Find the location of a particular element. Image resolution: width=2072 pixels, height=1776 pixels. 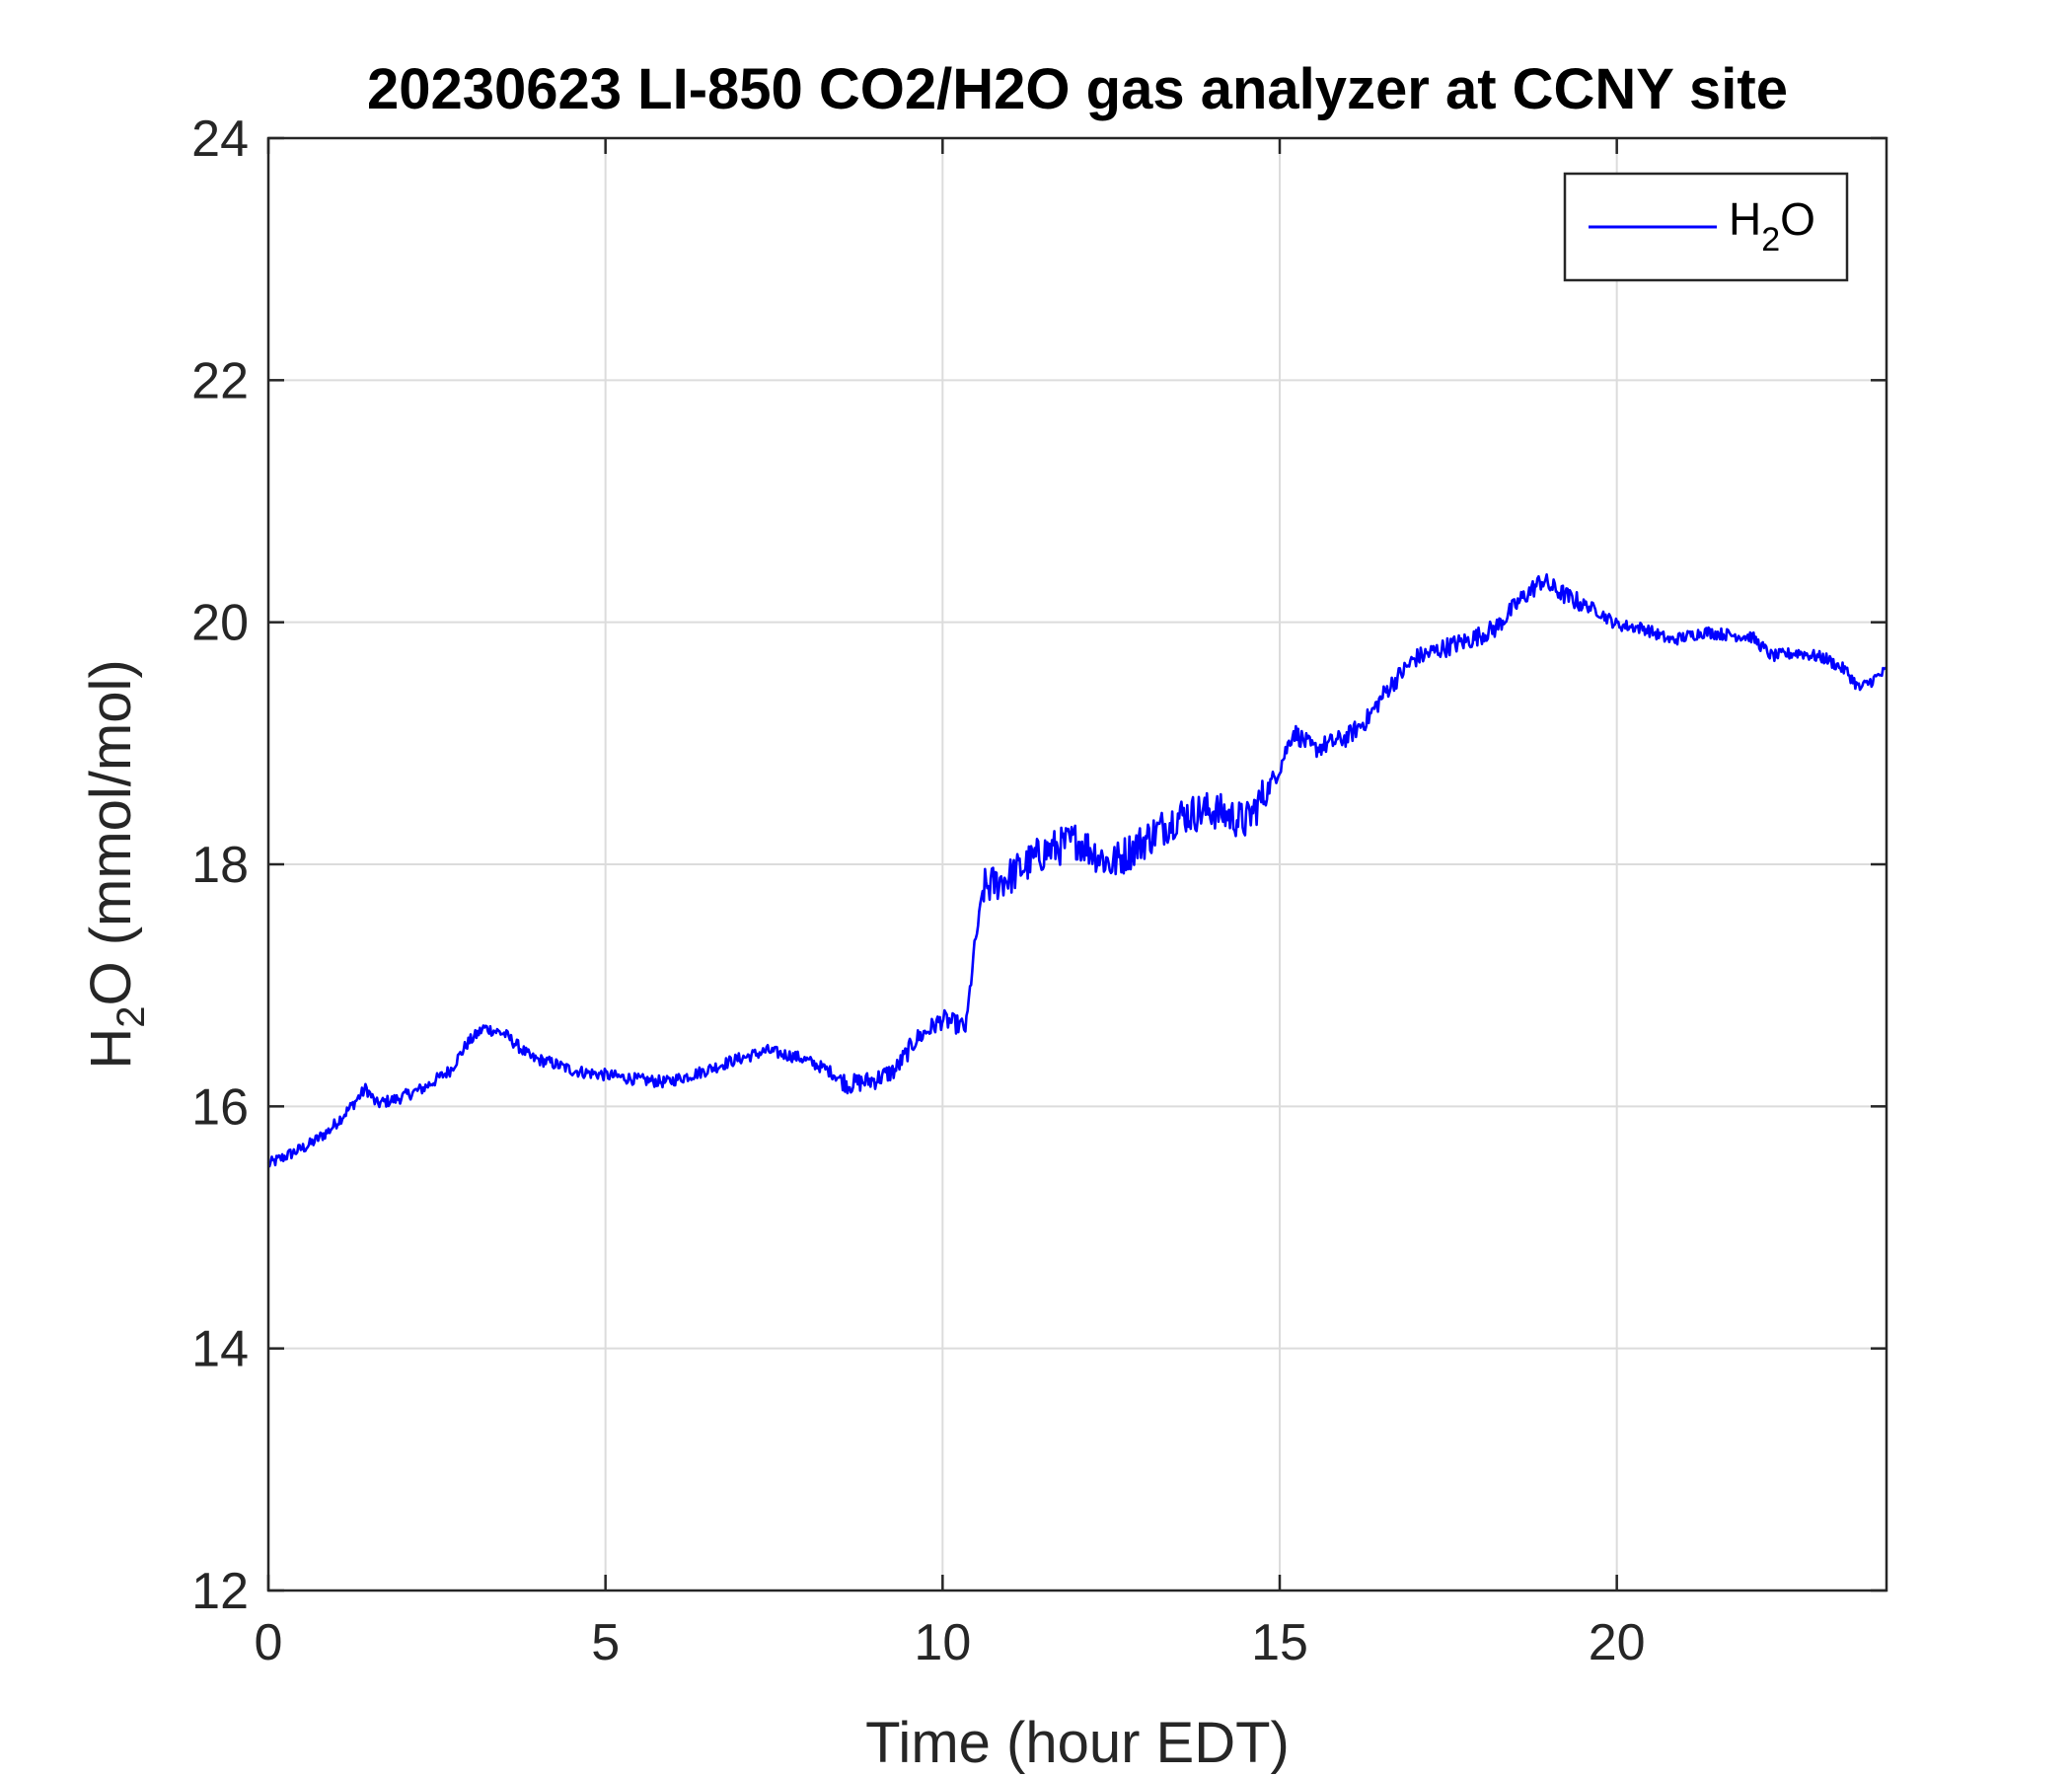

legend-label: H2O is located at coordinates (1772, 226).